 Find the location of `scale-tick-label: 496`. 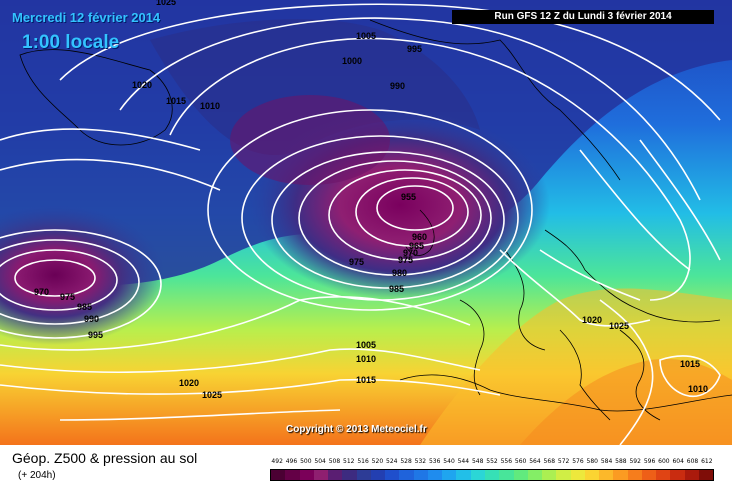

scale-tick-label: 496 is located at coordinates (291, 461).